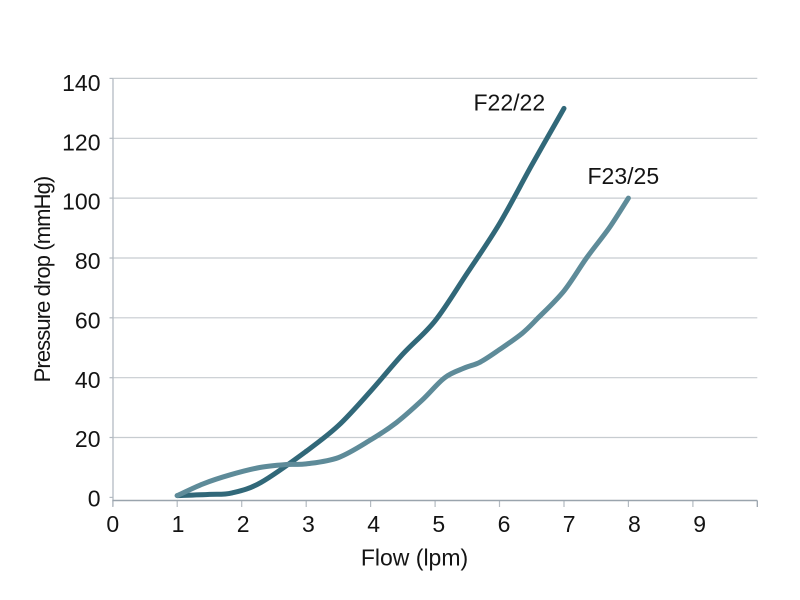 The height and width of the screenshot is (600, 800). I want to click on svg-text: 20, so click(88, 439).